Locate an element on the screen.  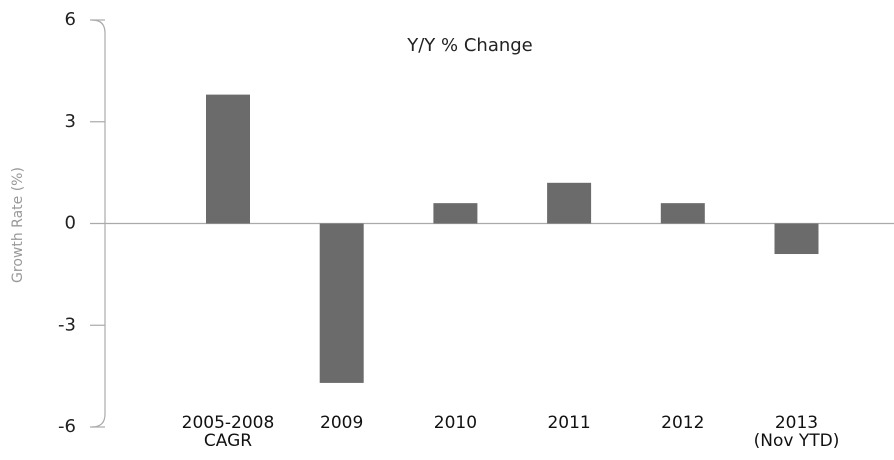
y-tick-label: -3 is located at coordinates (67, 324).